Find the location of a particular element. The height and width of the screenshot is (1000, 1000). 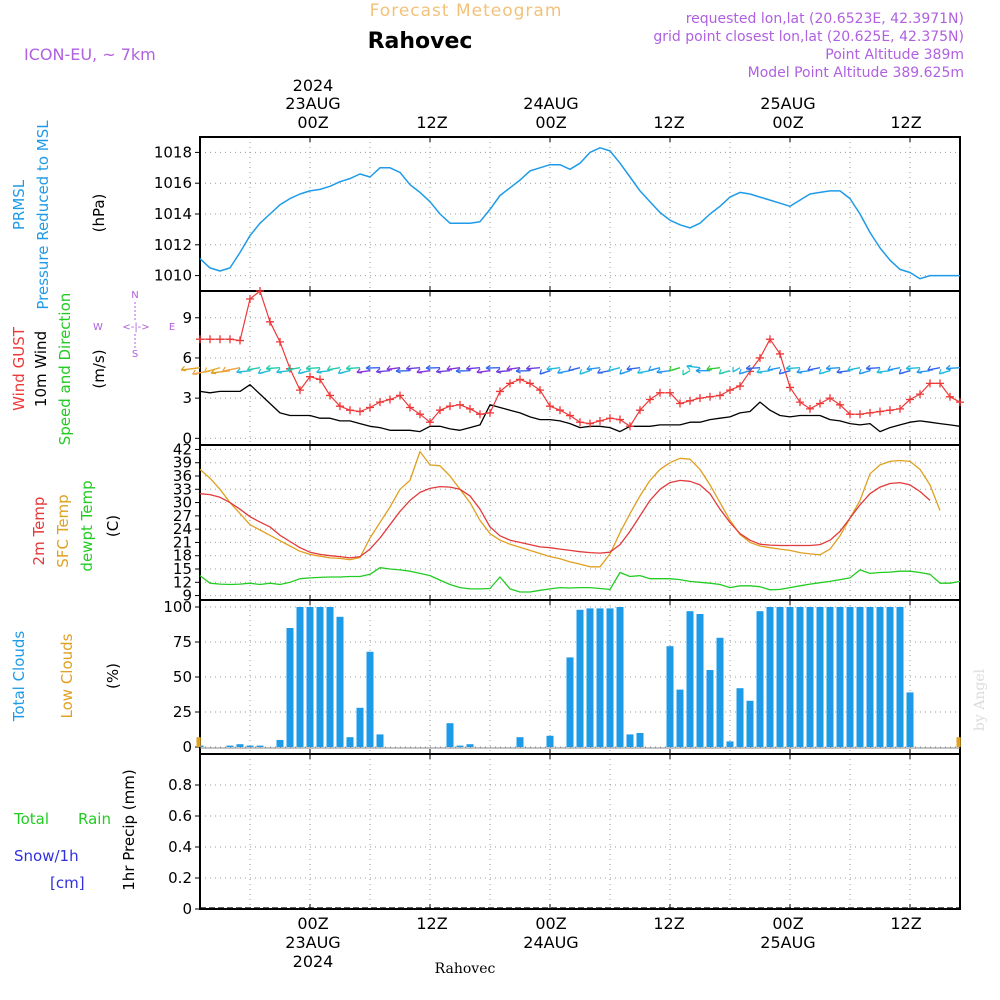

compass-s: S is located at coordinates (135, 354).